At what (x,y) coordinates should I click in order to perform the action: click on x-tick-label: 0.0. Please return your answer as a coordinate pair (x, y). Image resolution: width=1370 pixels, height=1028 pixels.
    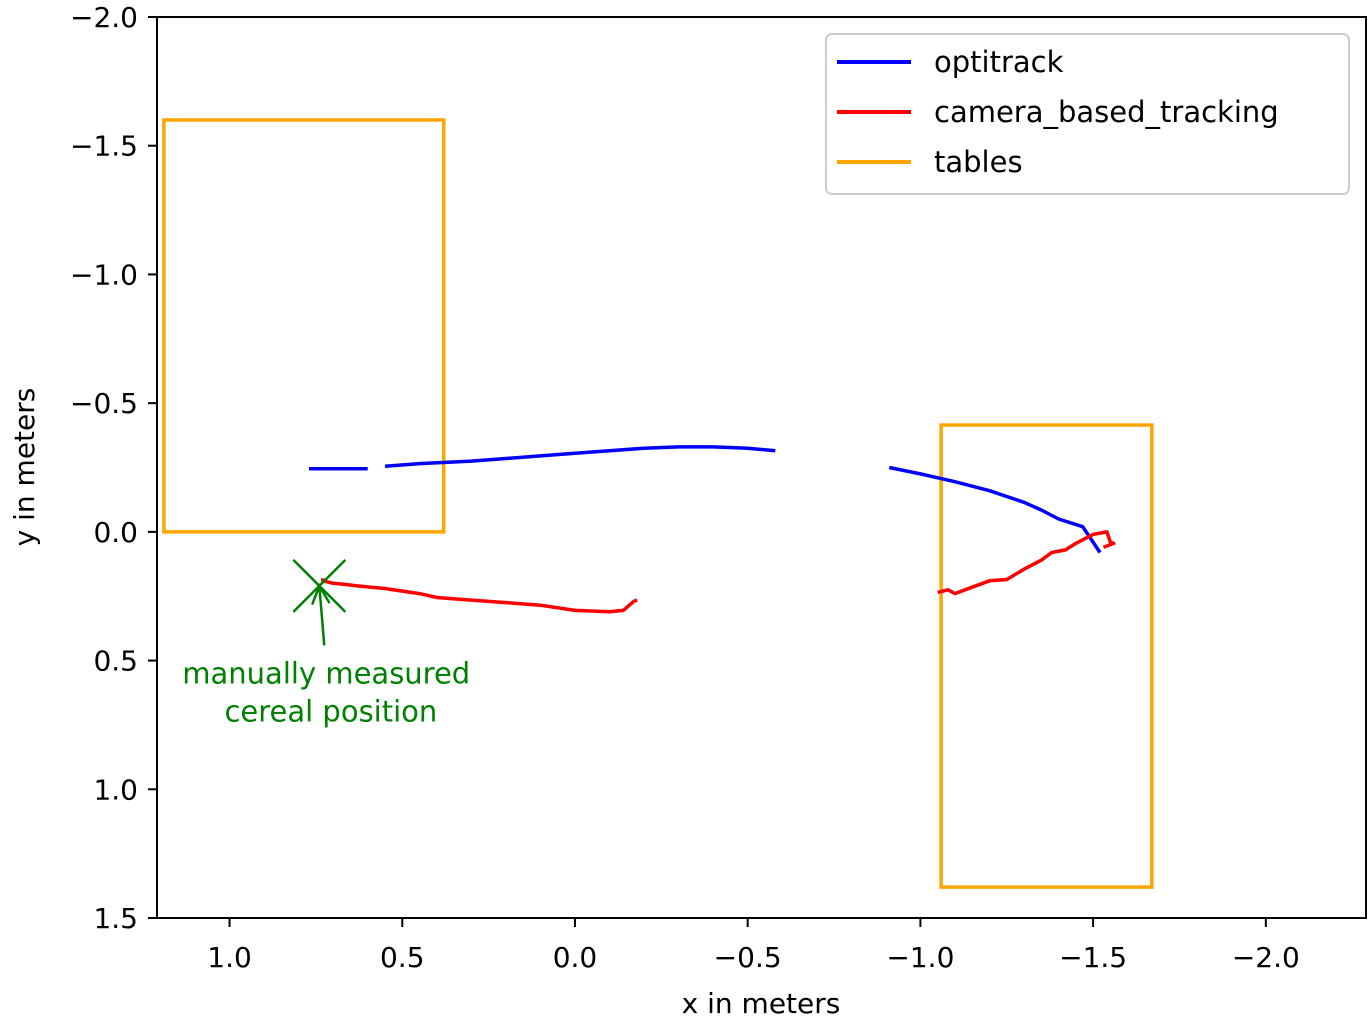
    Looking at the image, I should click on (575, 957).